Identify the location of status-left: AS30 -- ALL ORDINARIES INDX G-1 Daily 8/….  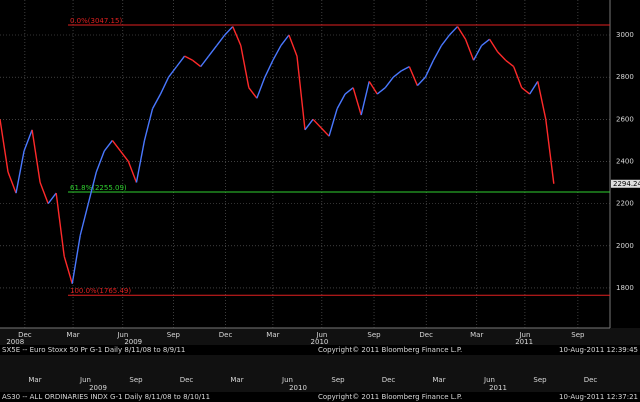
(106, 397).